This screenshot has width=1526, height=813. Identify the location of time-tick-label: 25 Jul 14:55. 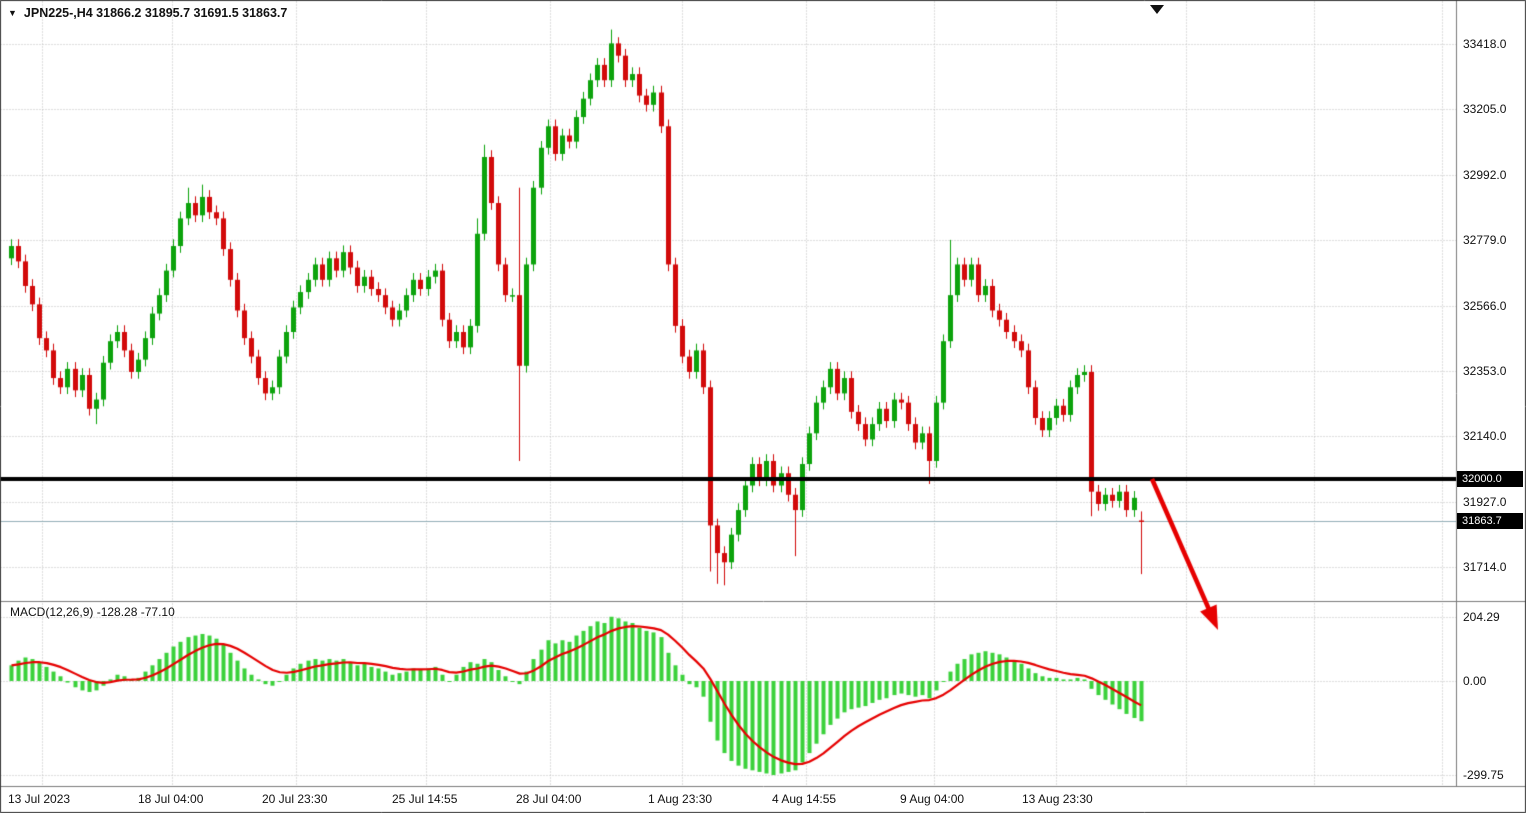
(425, 799).